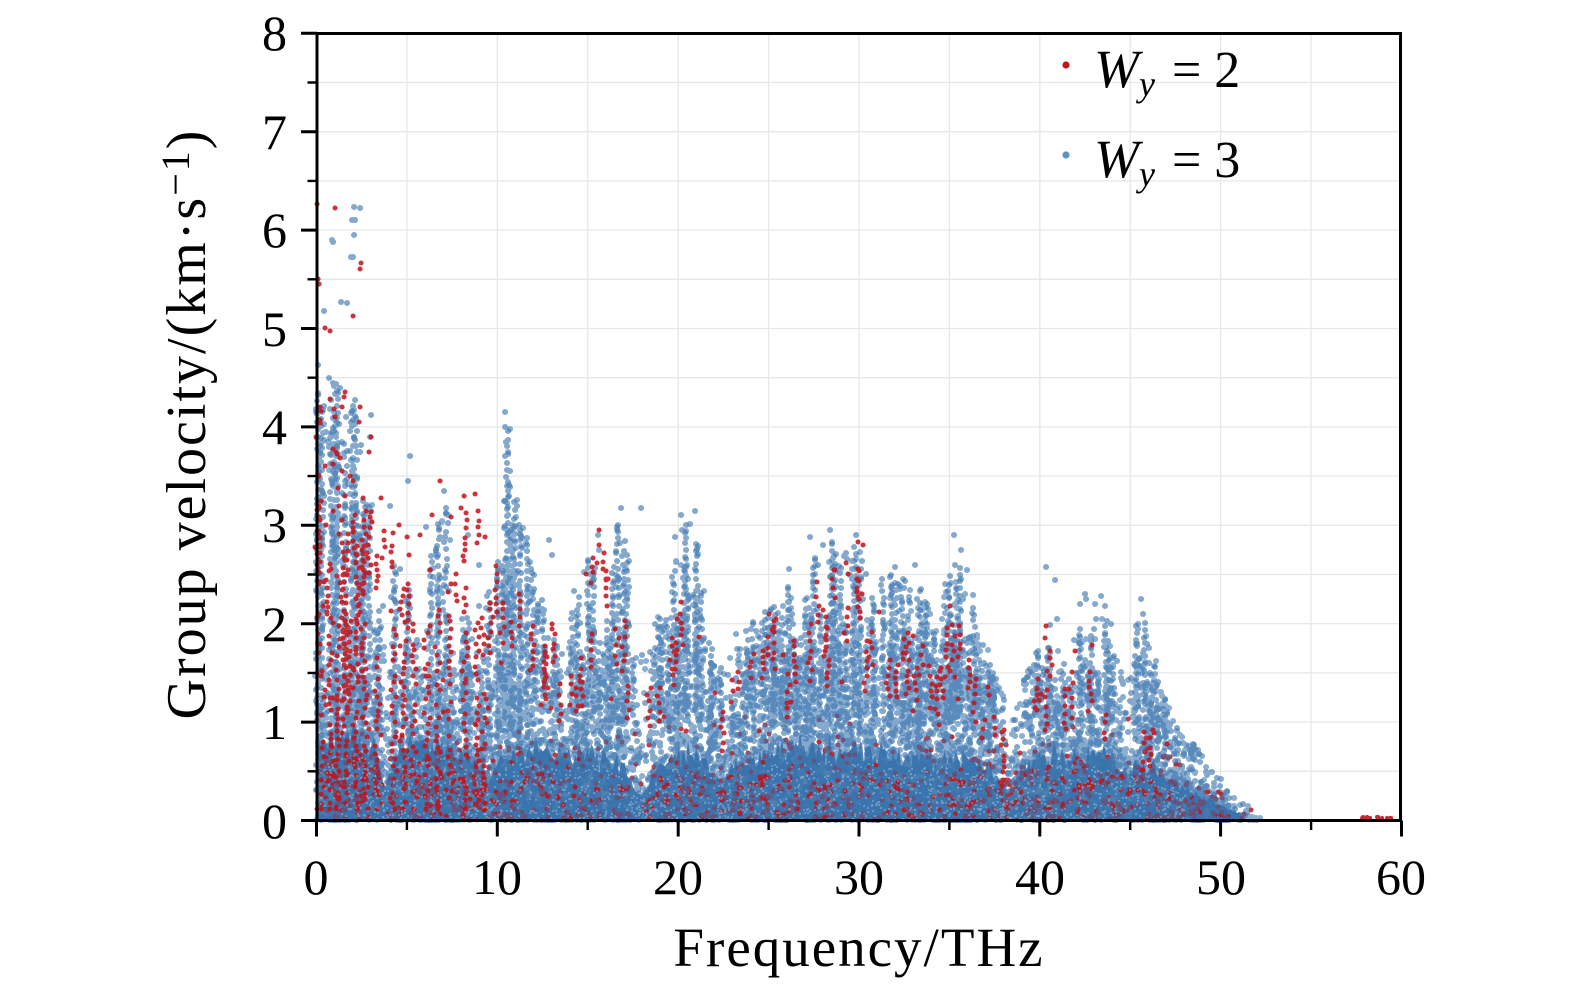 The image size is (1575, 984). Describe the element at coordinates (859, 877) in the screenshot. I see `svg-text: 30` at that location.